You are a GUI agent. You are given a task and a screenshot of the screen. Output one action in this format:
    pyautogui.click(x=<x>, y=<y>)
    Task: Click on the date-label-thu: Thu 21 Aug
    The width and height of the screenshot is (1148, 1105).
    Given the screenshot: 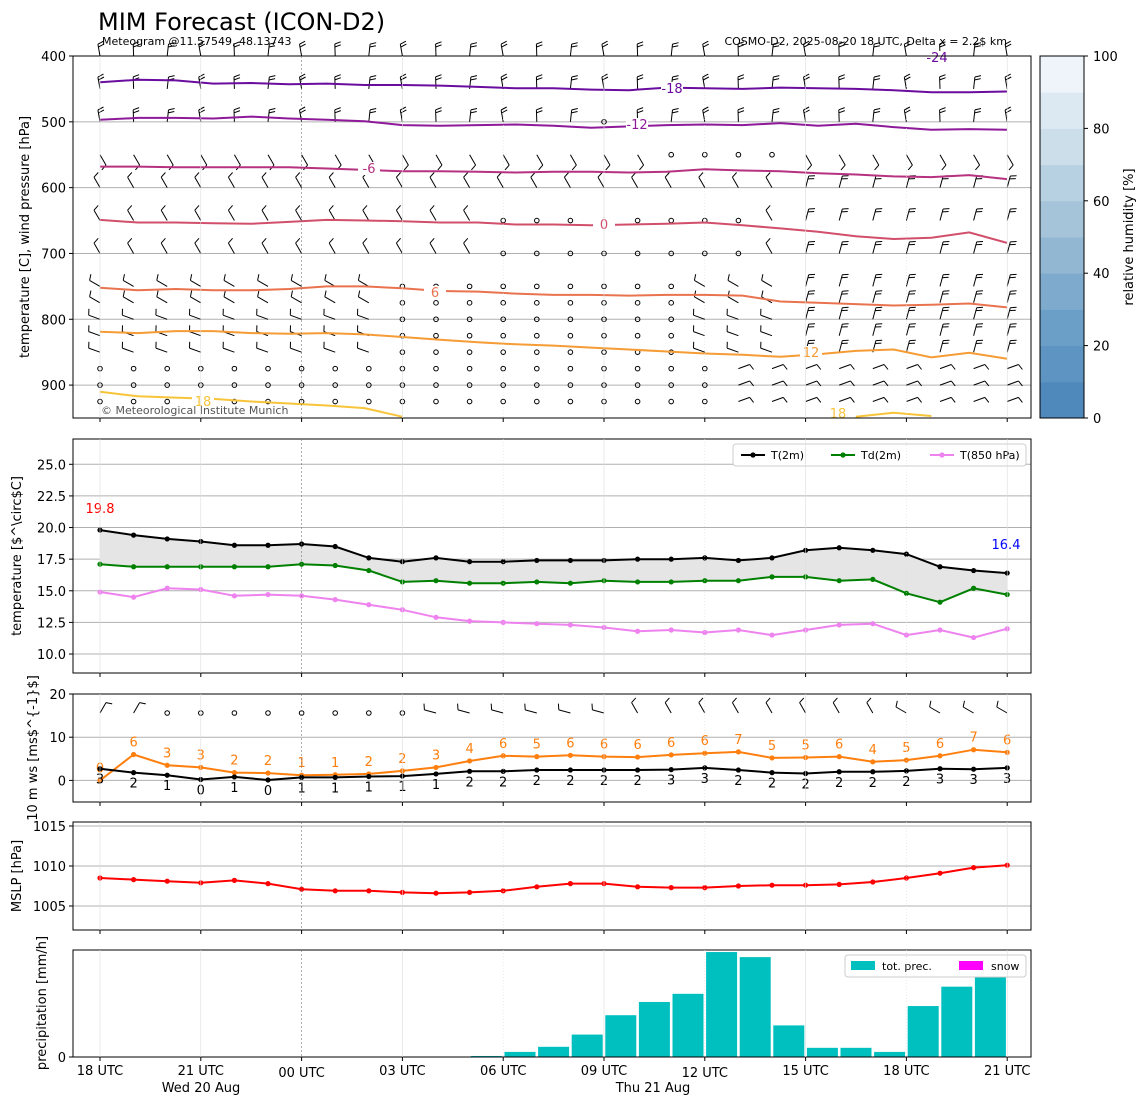 What is the action you would take?
    pyautogui.click(x=653, y=1088)
    